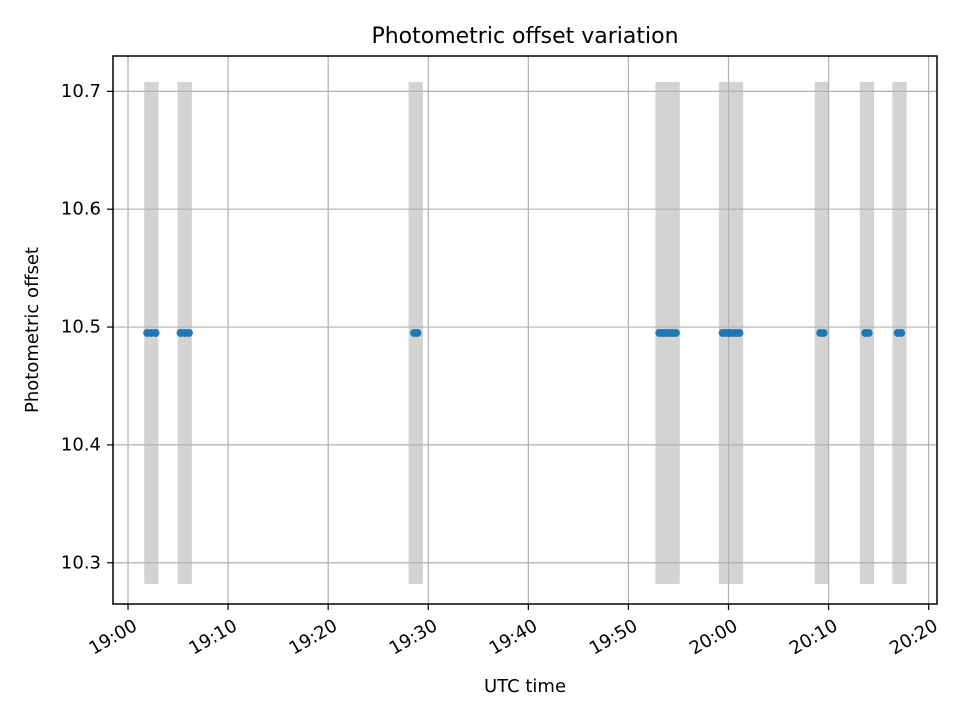  I want to click on y-tick-label: 10.5, so click(81, 327).